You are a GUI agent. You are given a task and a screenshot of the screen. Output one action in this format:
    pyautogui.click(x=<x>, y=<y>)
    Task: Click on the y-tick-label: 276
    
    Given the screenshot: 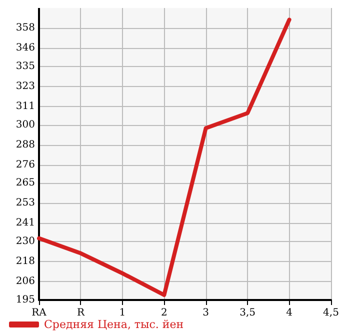 What is the action you would take?
    pyautogui.click(x=25, y=164)
    